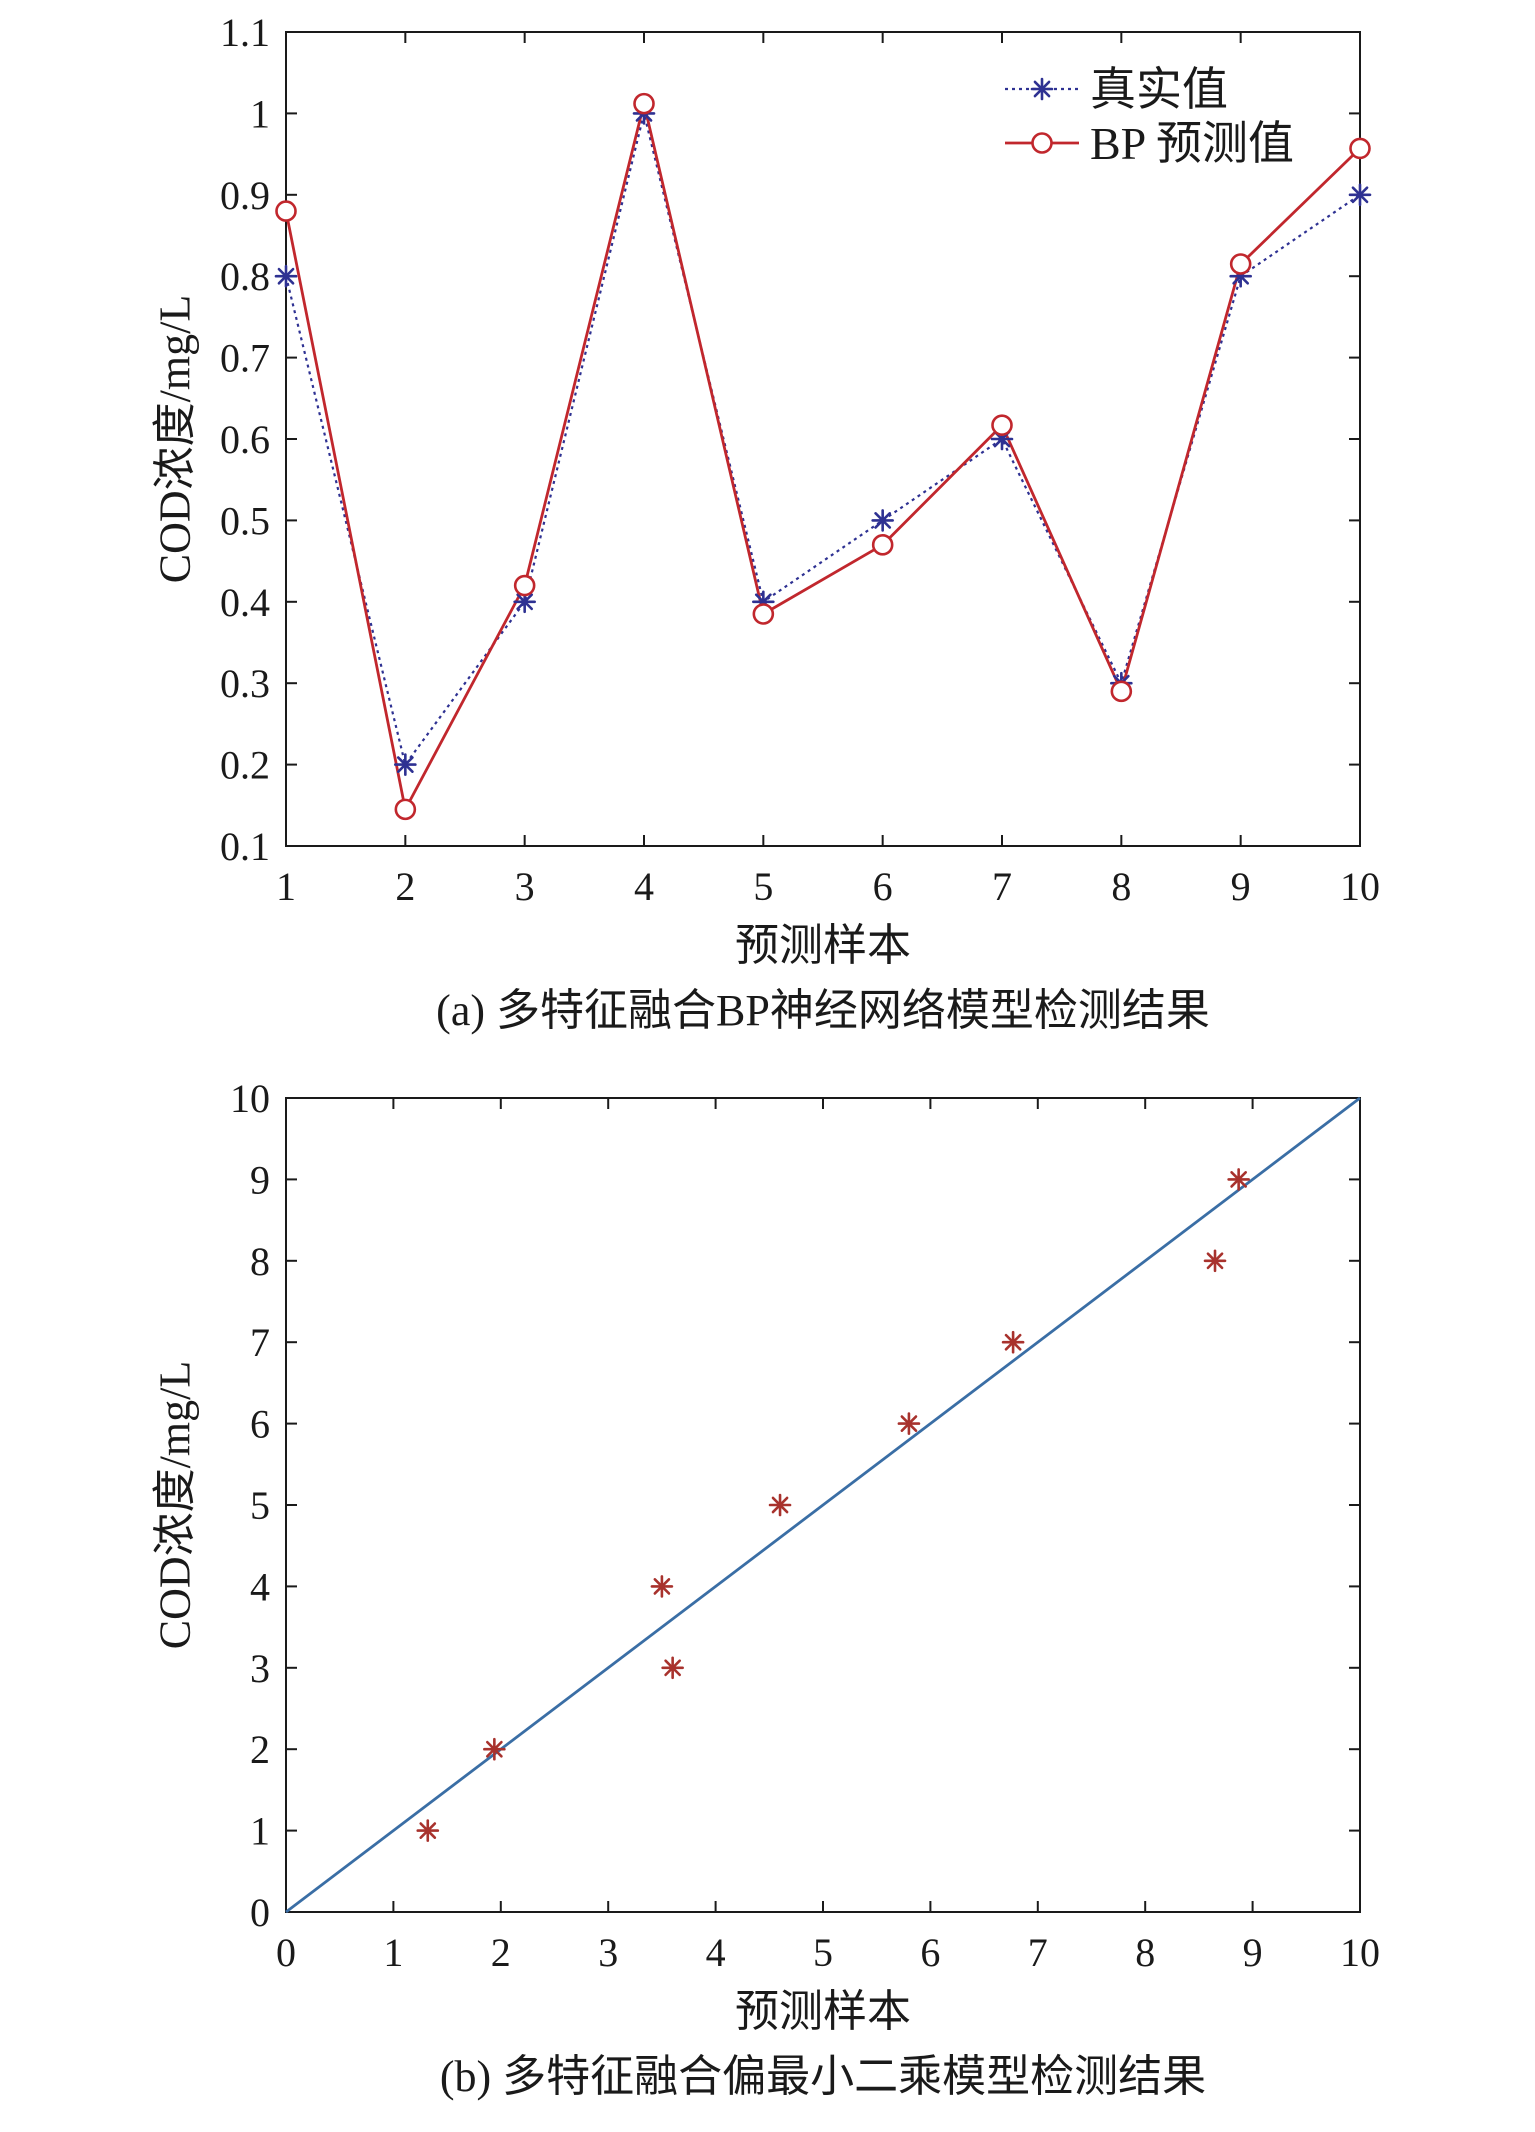 The width and height of the screenshot is (1535, 2132). I want to click on chart-caption: (b) 多特征融合偏最小二乘模型检测结果, so click(823, 2076).